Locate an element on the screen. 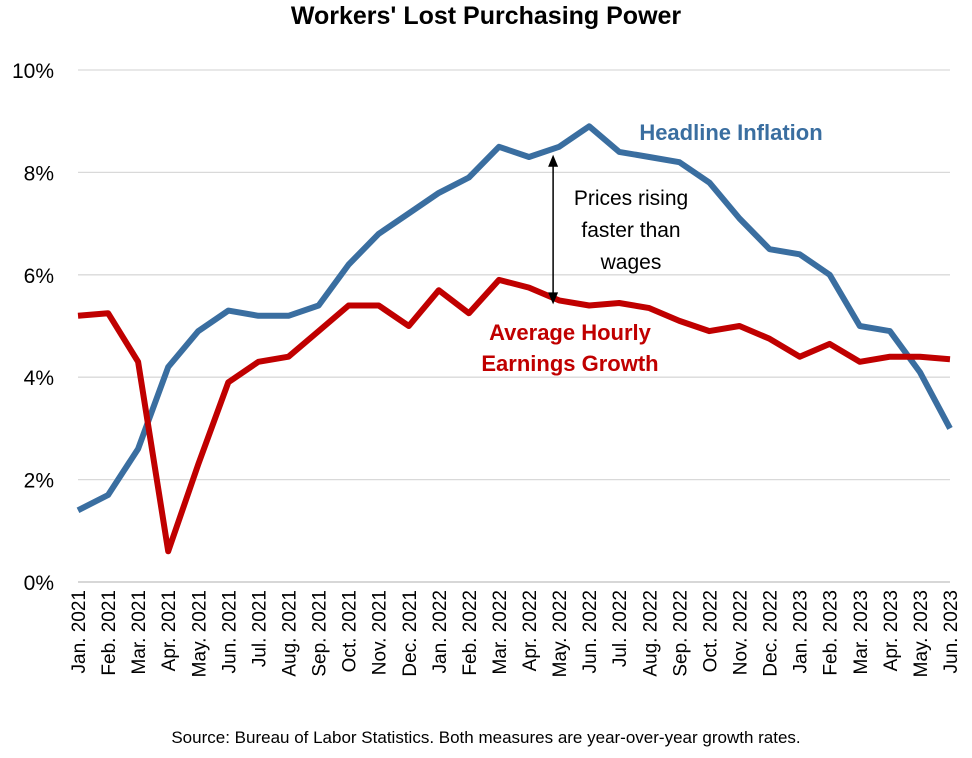 This screenshot has width=972, height=758. series-label-earnings-growth: Earnings Growth is located at coordinates (569, 363).